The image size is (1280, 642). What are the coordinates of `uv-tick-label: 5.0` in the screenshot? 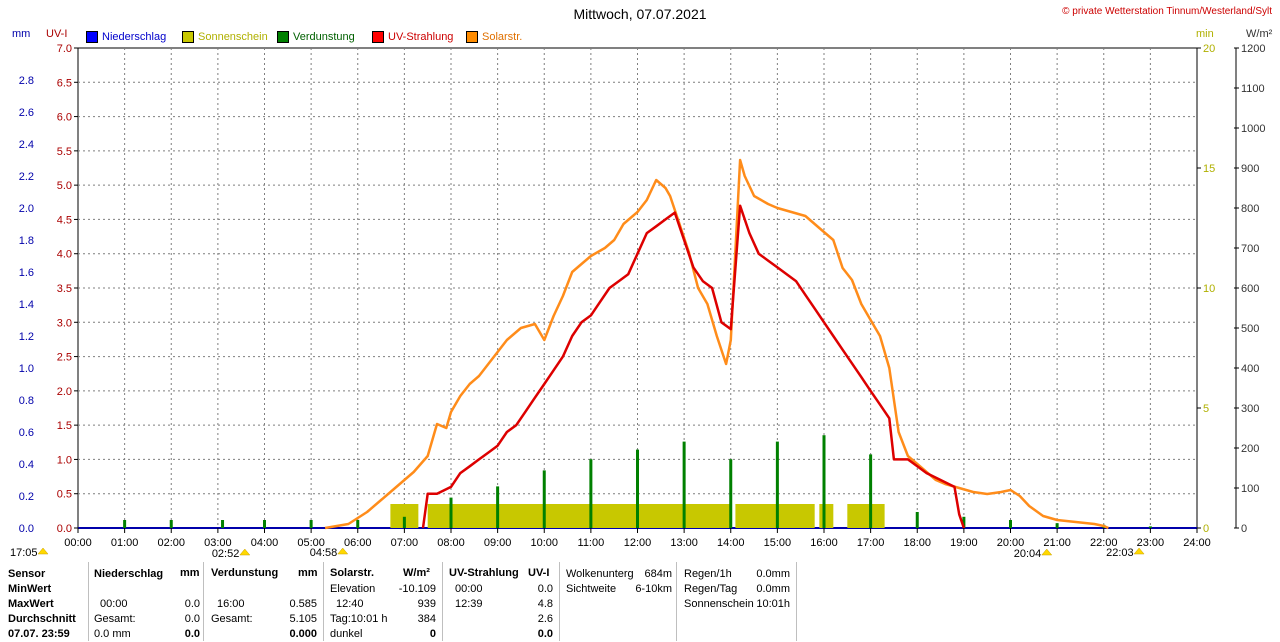 It's located at (64, 186).